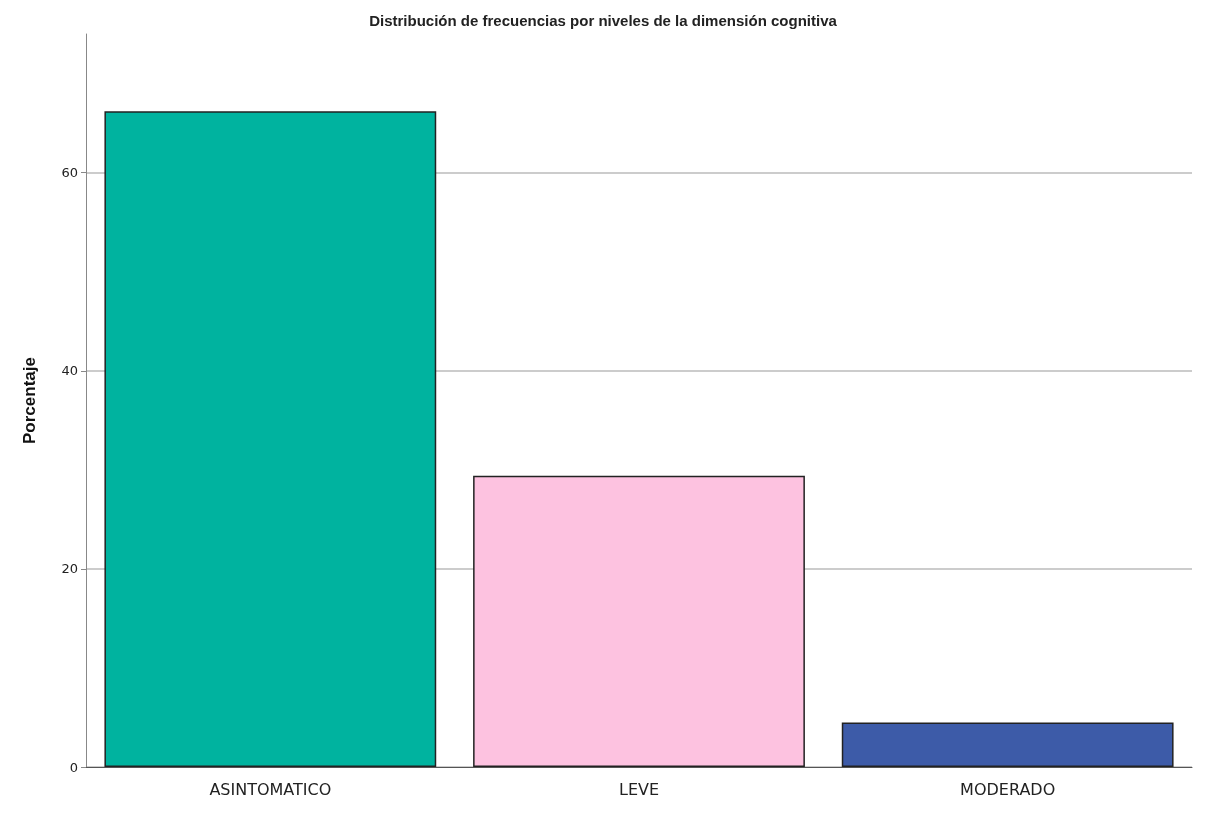  I want to click on y-tick-label: 20, so click(69, 569).